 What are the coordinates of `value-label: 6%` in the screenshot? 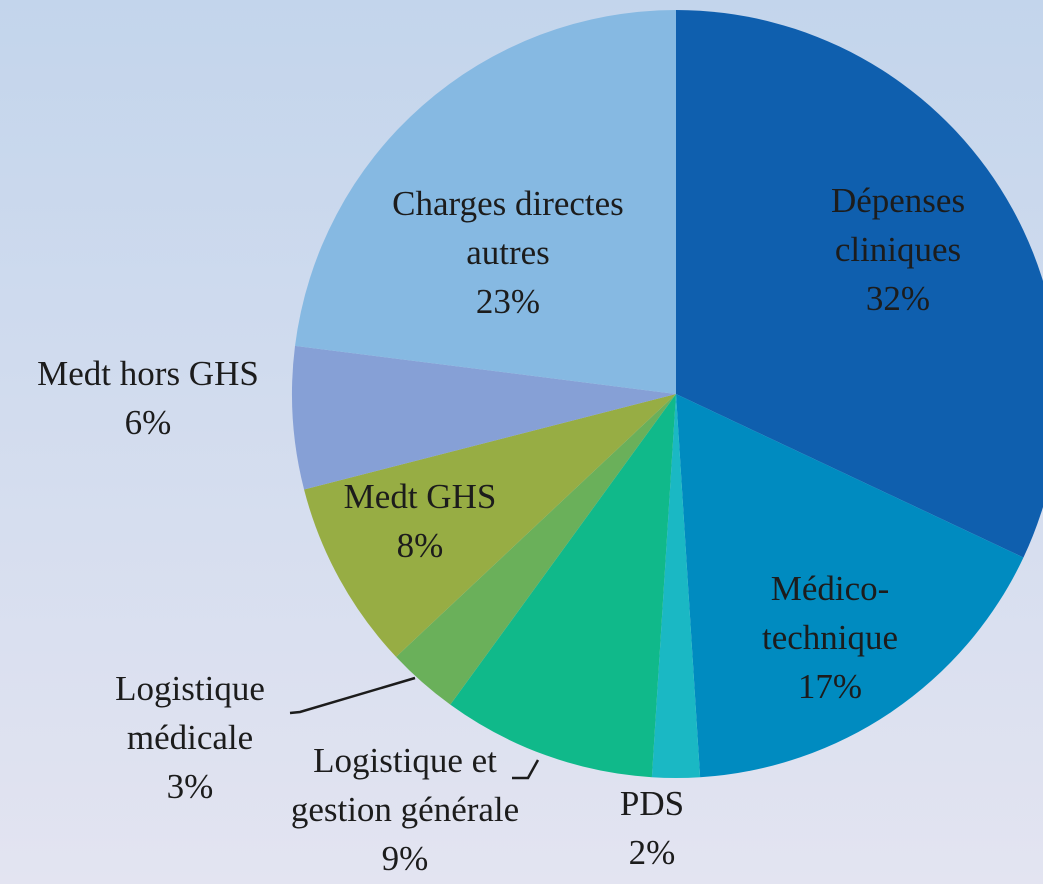 It's located at (148, 422).